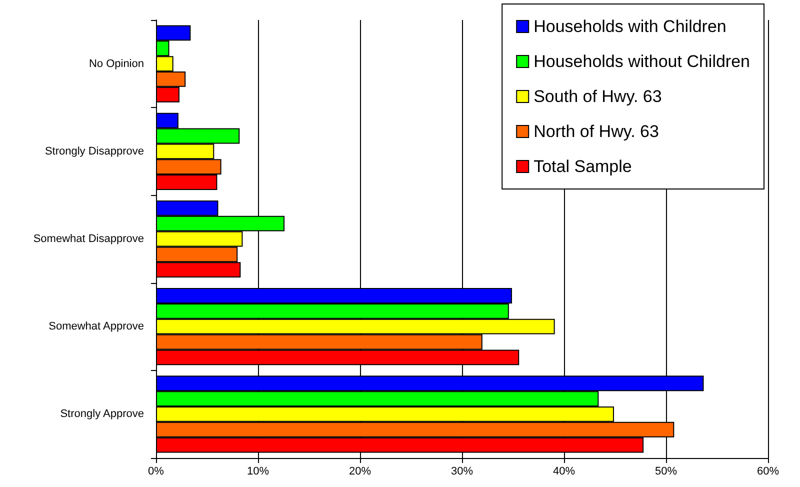 This screenshot has height=487, width=800. I want to click on x-tick-label: 10%, so click(258, 472).